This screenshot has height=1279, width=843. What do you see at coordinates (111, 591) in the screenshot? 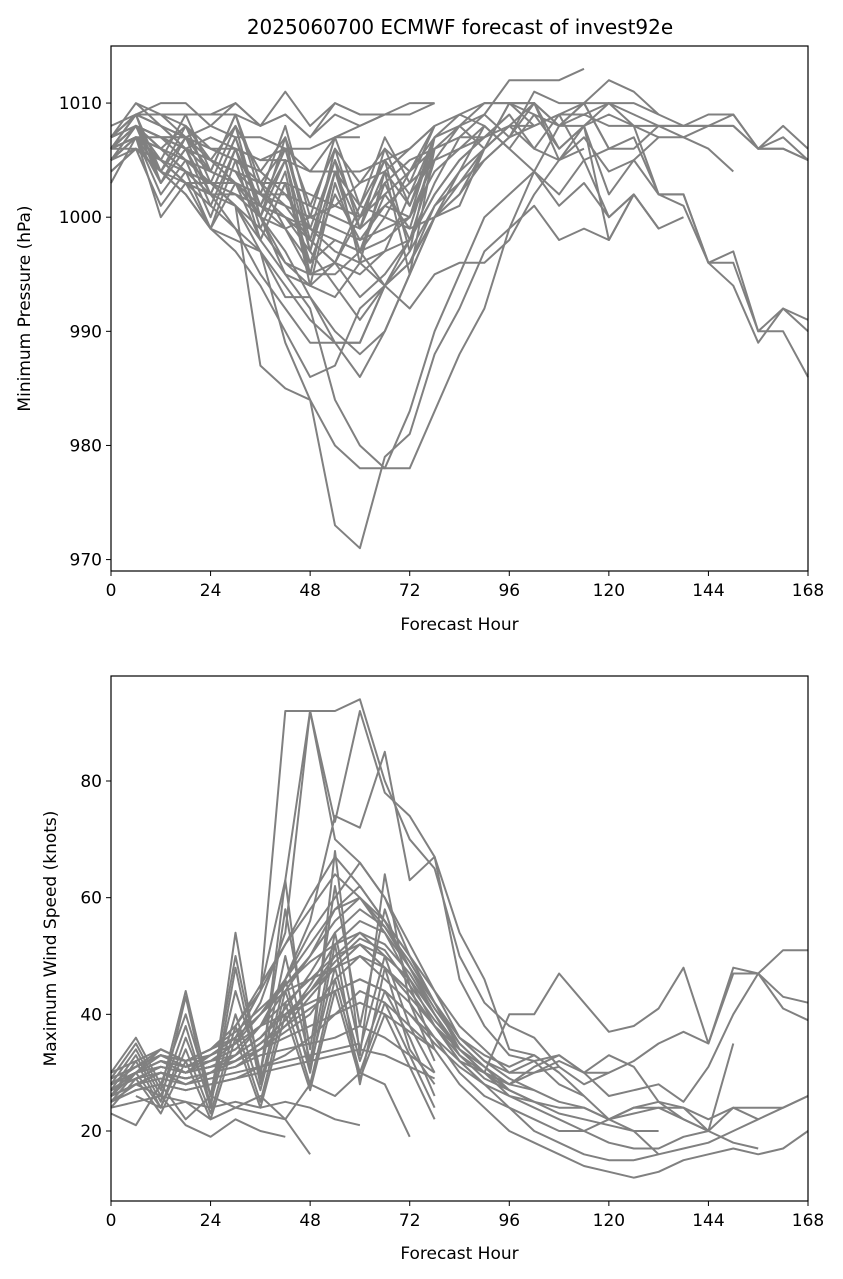
I see `pressure-x-tick-label: 0` at bounding box center [111, 591].